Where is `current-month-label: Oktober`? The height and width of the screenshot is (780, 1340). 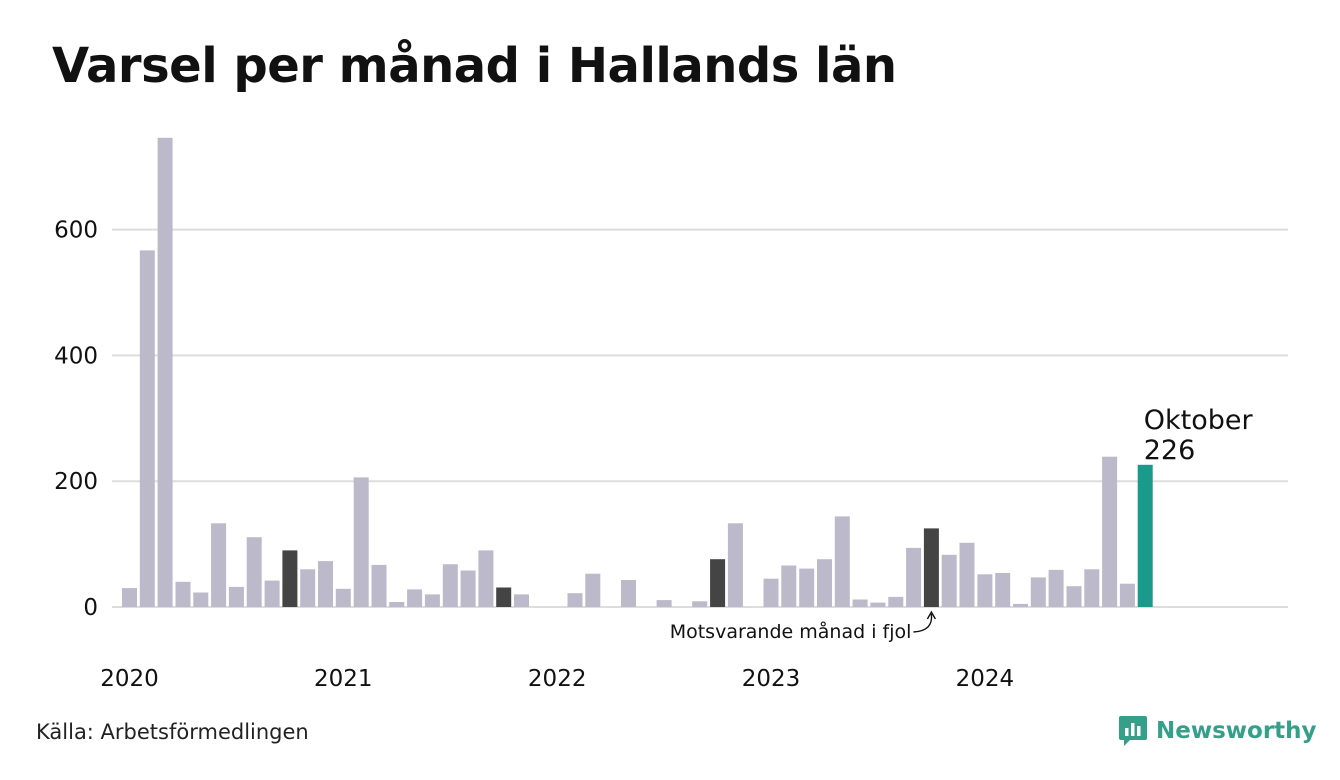
current-month-label: Oktober is located at coordinates (1199, 420).